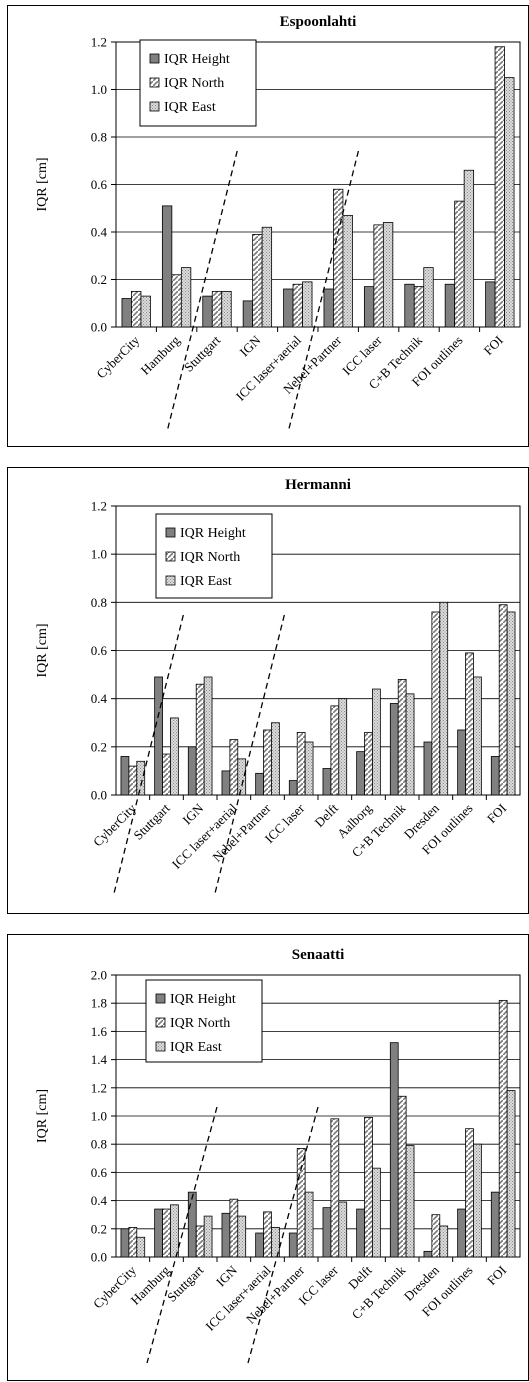 The image size is (529, 1382). I want to click on legend-entry: IQR Height, so click(197, 59).